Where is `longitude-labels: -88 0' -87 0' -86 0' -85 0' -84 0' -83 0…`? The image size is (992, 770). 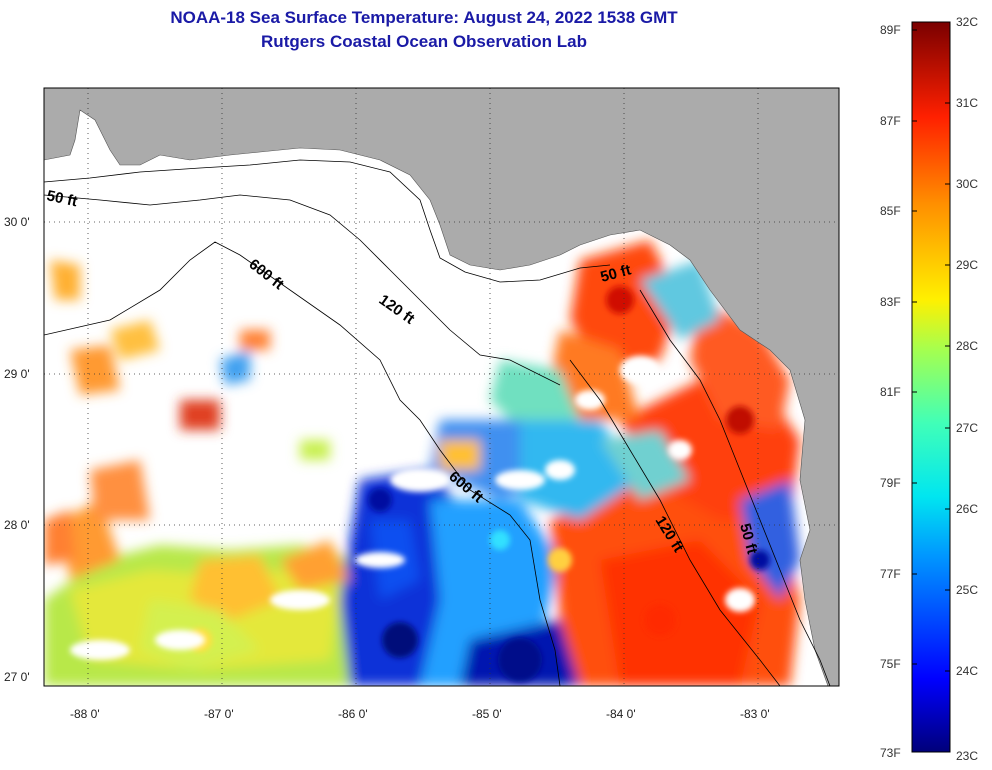
longitude-labels: -88 0' -87 0' -86 0' -85 0' -84 0' -83 0… is located at coordinates (420, 714).